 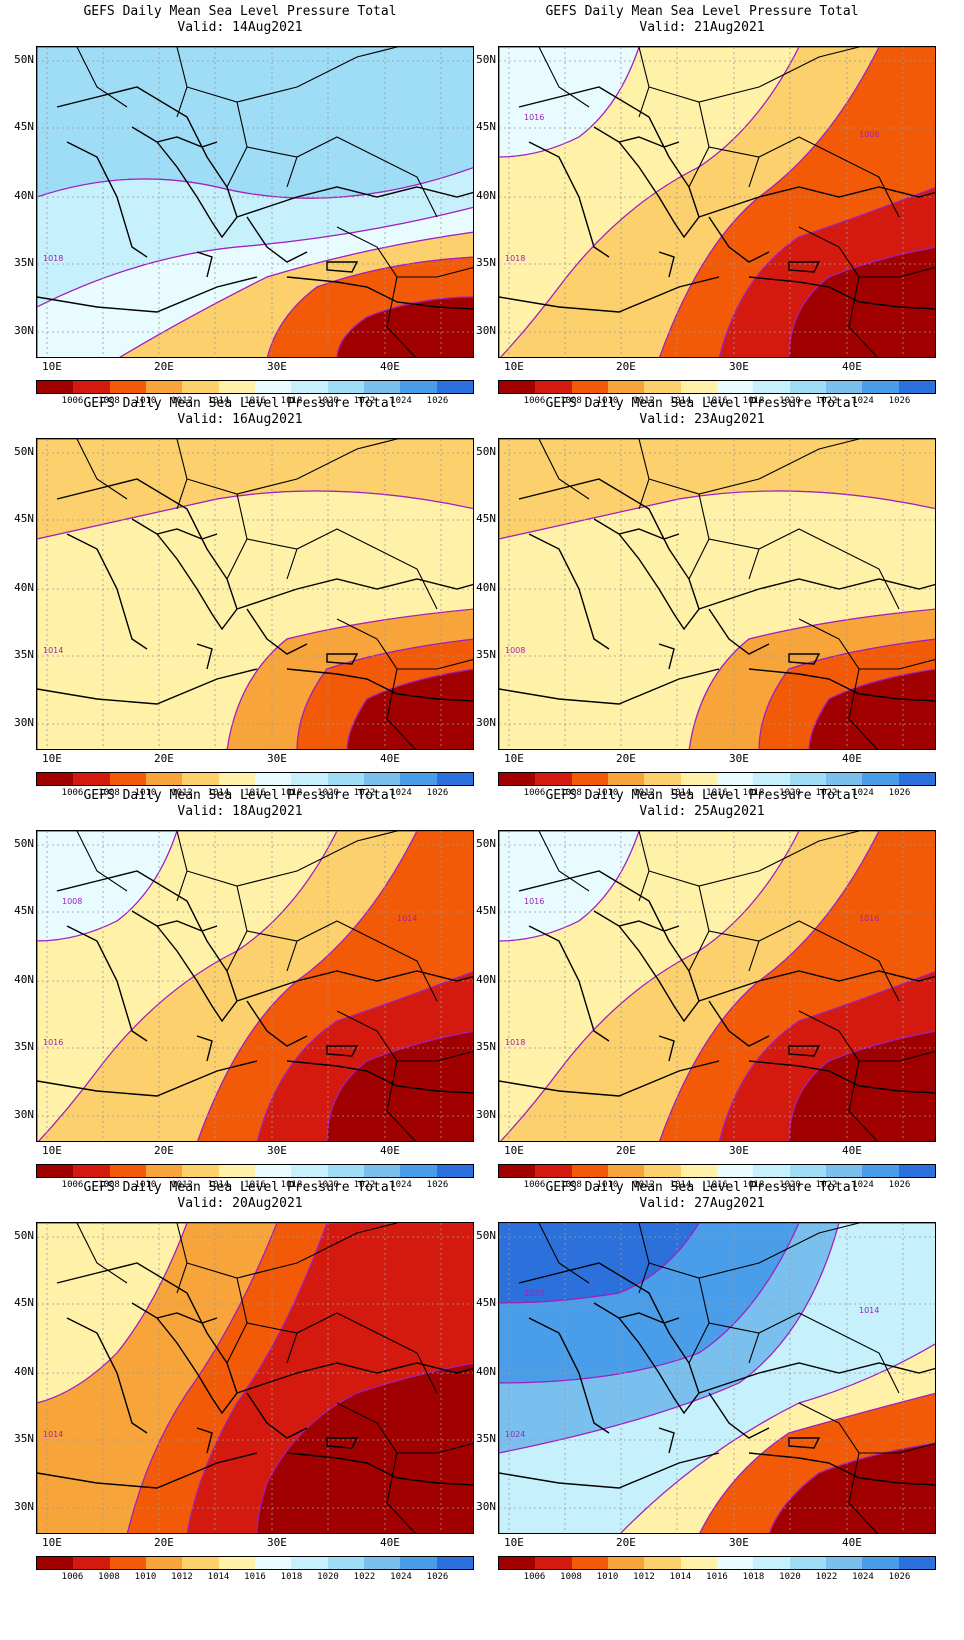 What do you see at coordinates (515, 1434) in the screenshot?
I see `contour-label: 1024` at bounding box center [515, 1434].